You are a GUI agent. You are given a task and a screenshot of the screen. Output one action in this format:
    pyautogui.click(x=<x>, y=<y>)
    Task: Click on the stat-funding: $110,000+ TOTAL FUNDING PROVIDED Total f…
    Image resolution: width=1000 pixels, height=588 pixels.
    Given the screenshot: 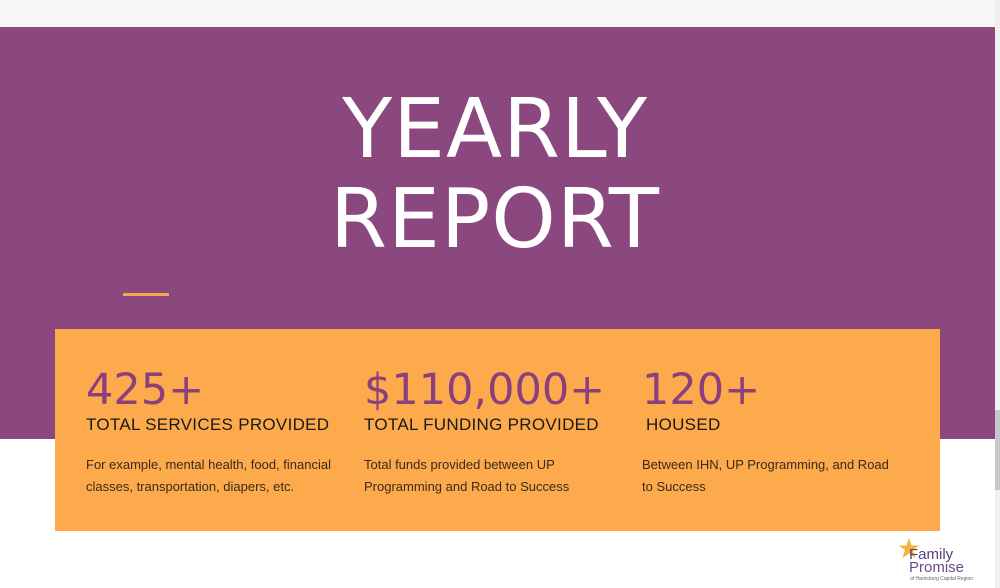 What is the action you would take?
    pyautogui.click(x=494, y=431)
    